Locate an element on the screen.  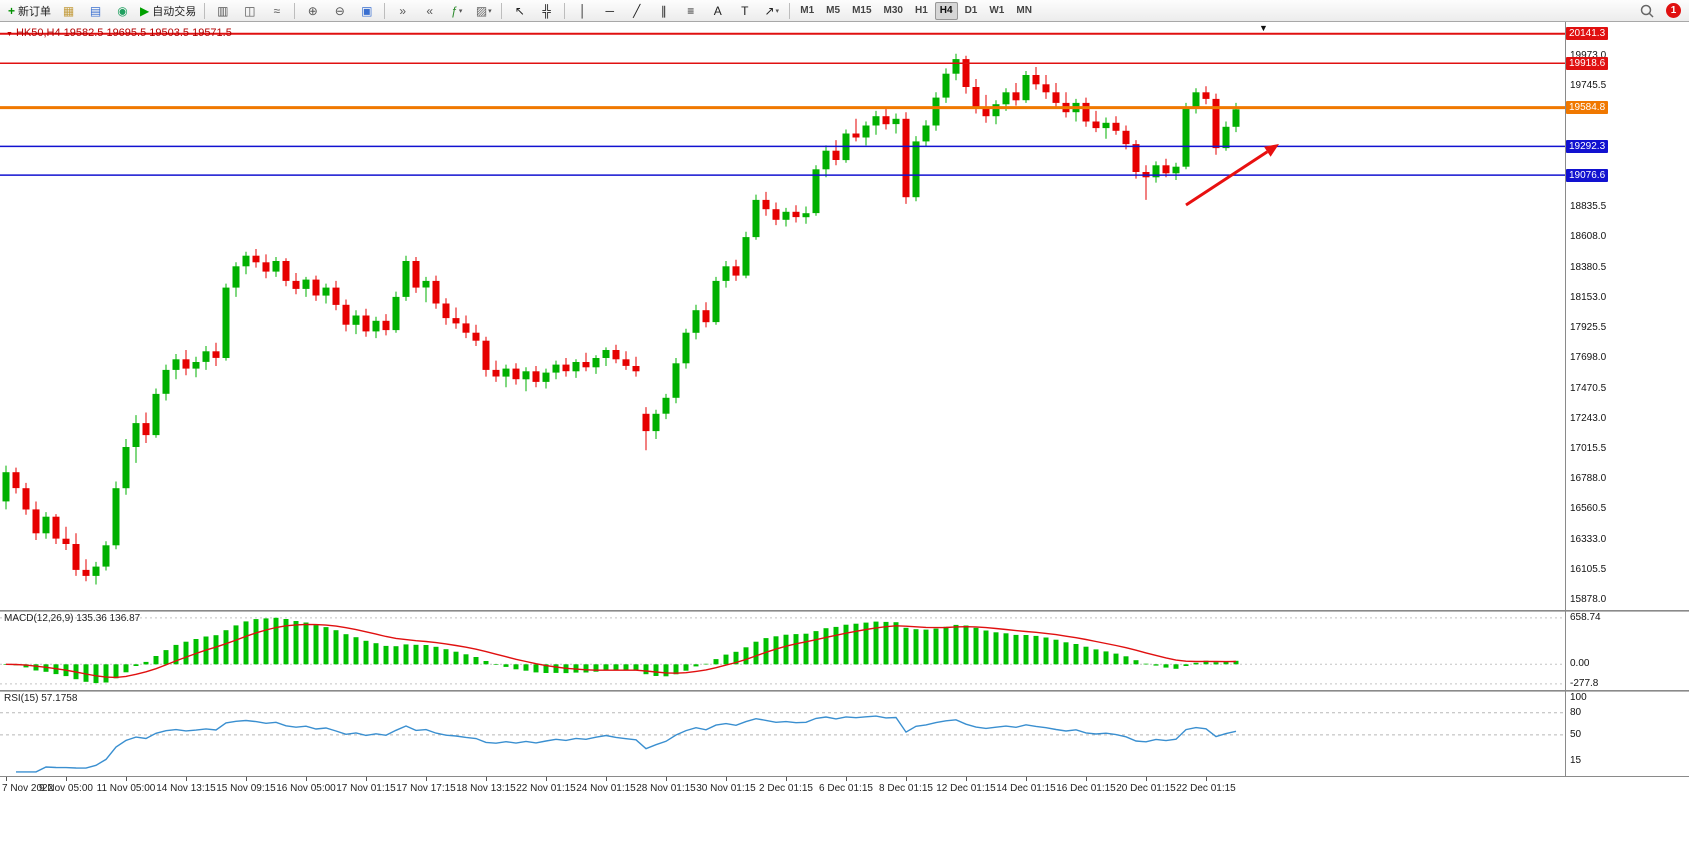
charts-grid-icon: ▦ is located at coordinates (68, 10).